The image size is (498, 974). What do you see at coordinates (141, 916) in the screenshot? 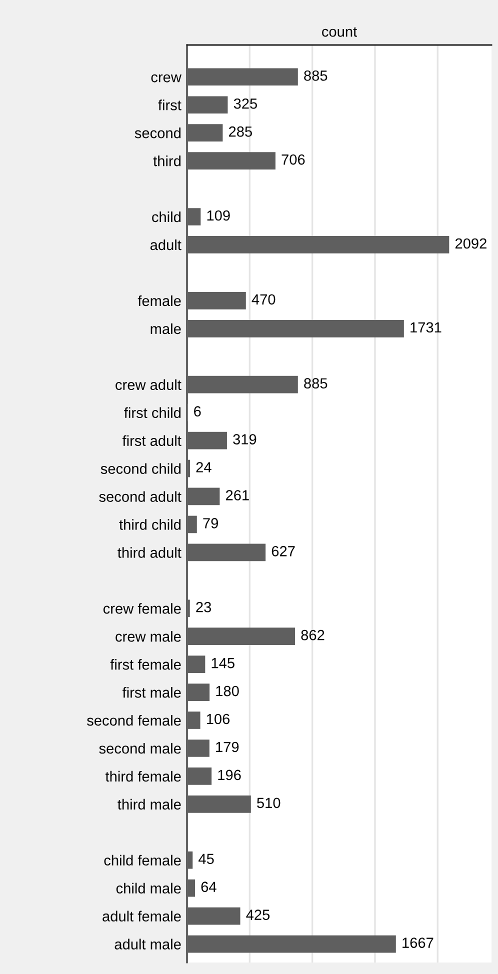
I see `y-tick-label: adult female` at bounding box center [141, 916].